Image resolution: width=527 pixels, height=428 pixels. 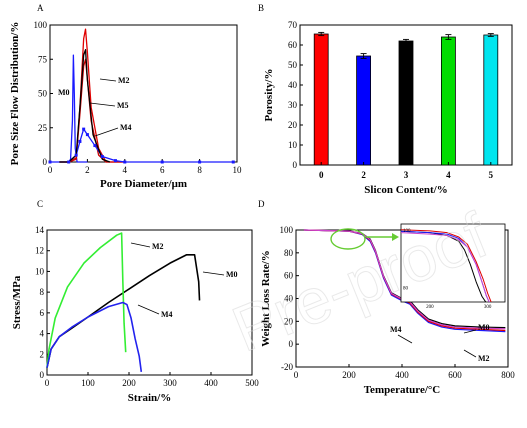 I want to click on highlight-arrowhead-d, so click(x=395, y=237).